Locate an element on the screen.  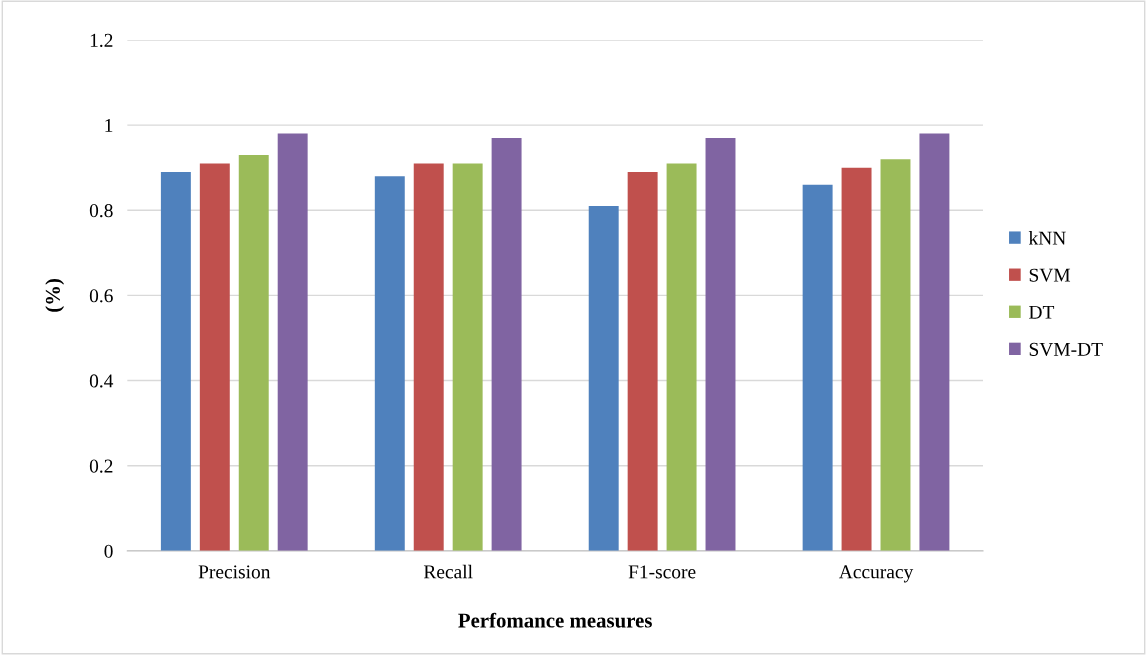
y-tick-label: 0.8 is located at coordinates (101, 211).